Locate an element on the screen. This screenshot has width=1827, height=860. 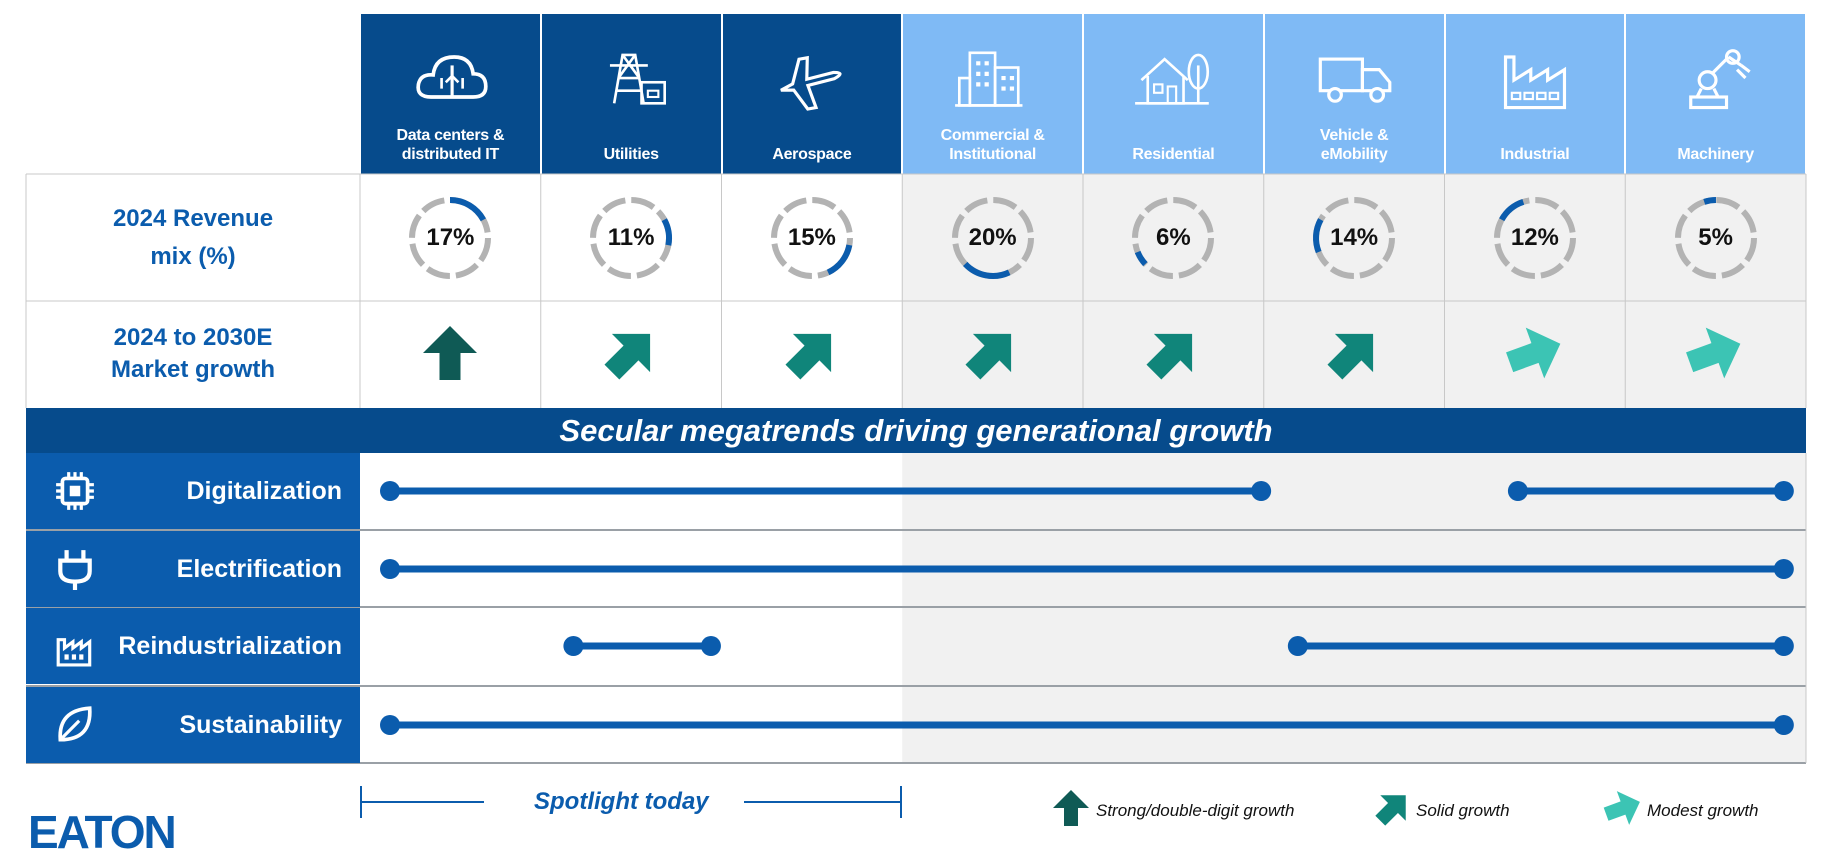
revenue-pct-value: 15% is located at coordinates (811, 237).